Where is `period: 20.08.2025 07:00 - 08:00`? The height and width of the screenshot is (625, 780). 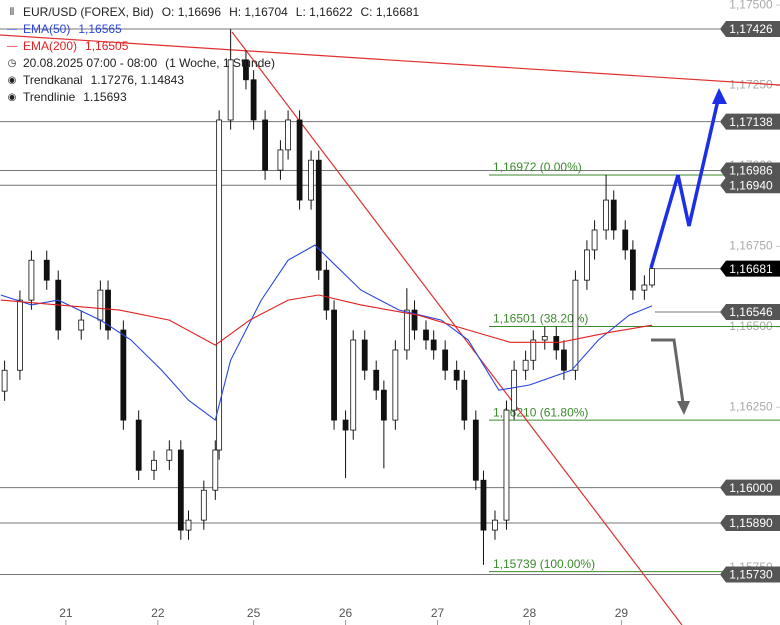
period: 20.08.2025 07:00 - 08:00 is located at coordinates (90, 63).